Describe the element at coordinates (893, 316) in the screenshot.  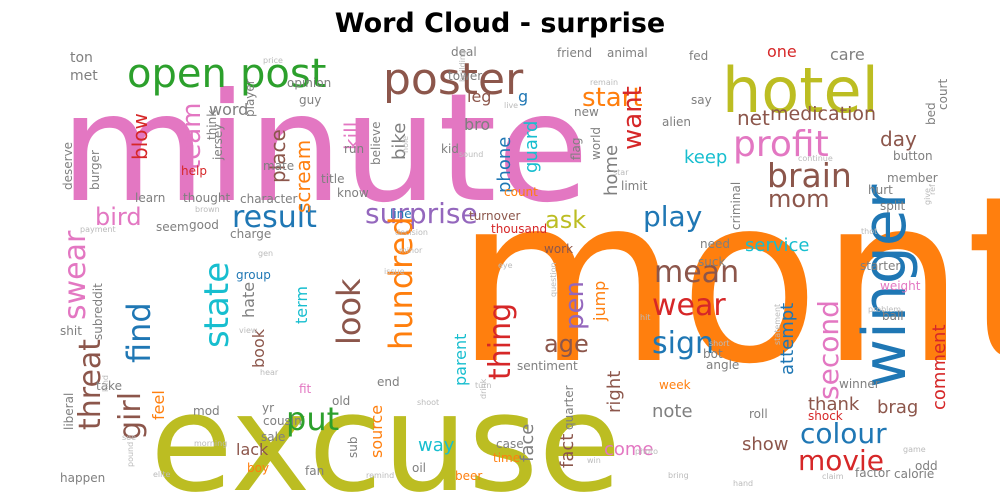
I see `word-ball: ball` at that location.